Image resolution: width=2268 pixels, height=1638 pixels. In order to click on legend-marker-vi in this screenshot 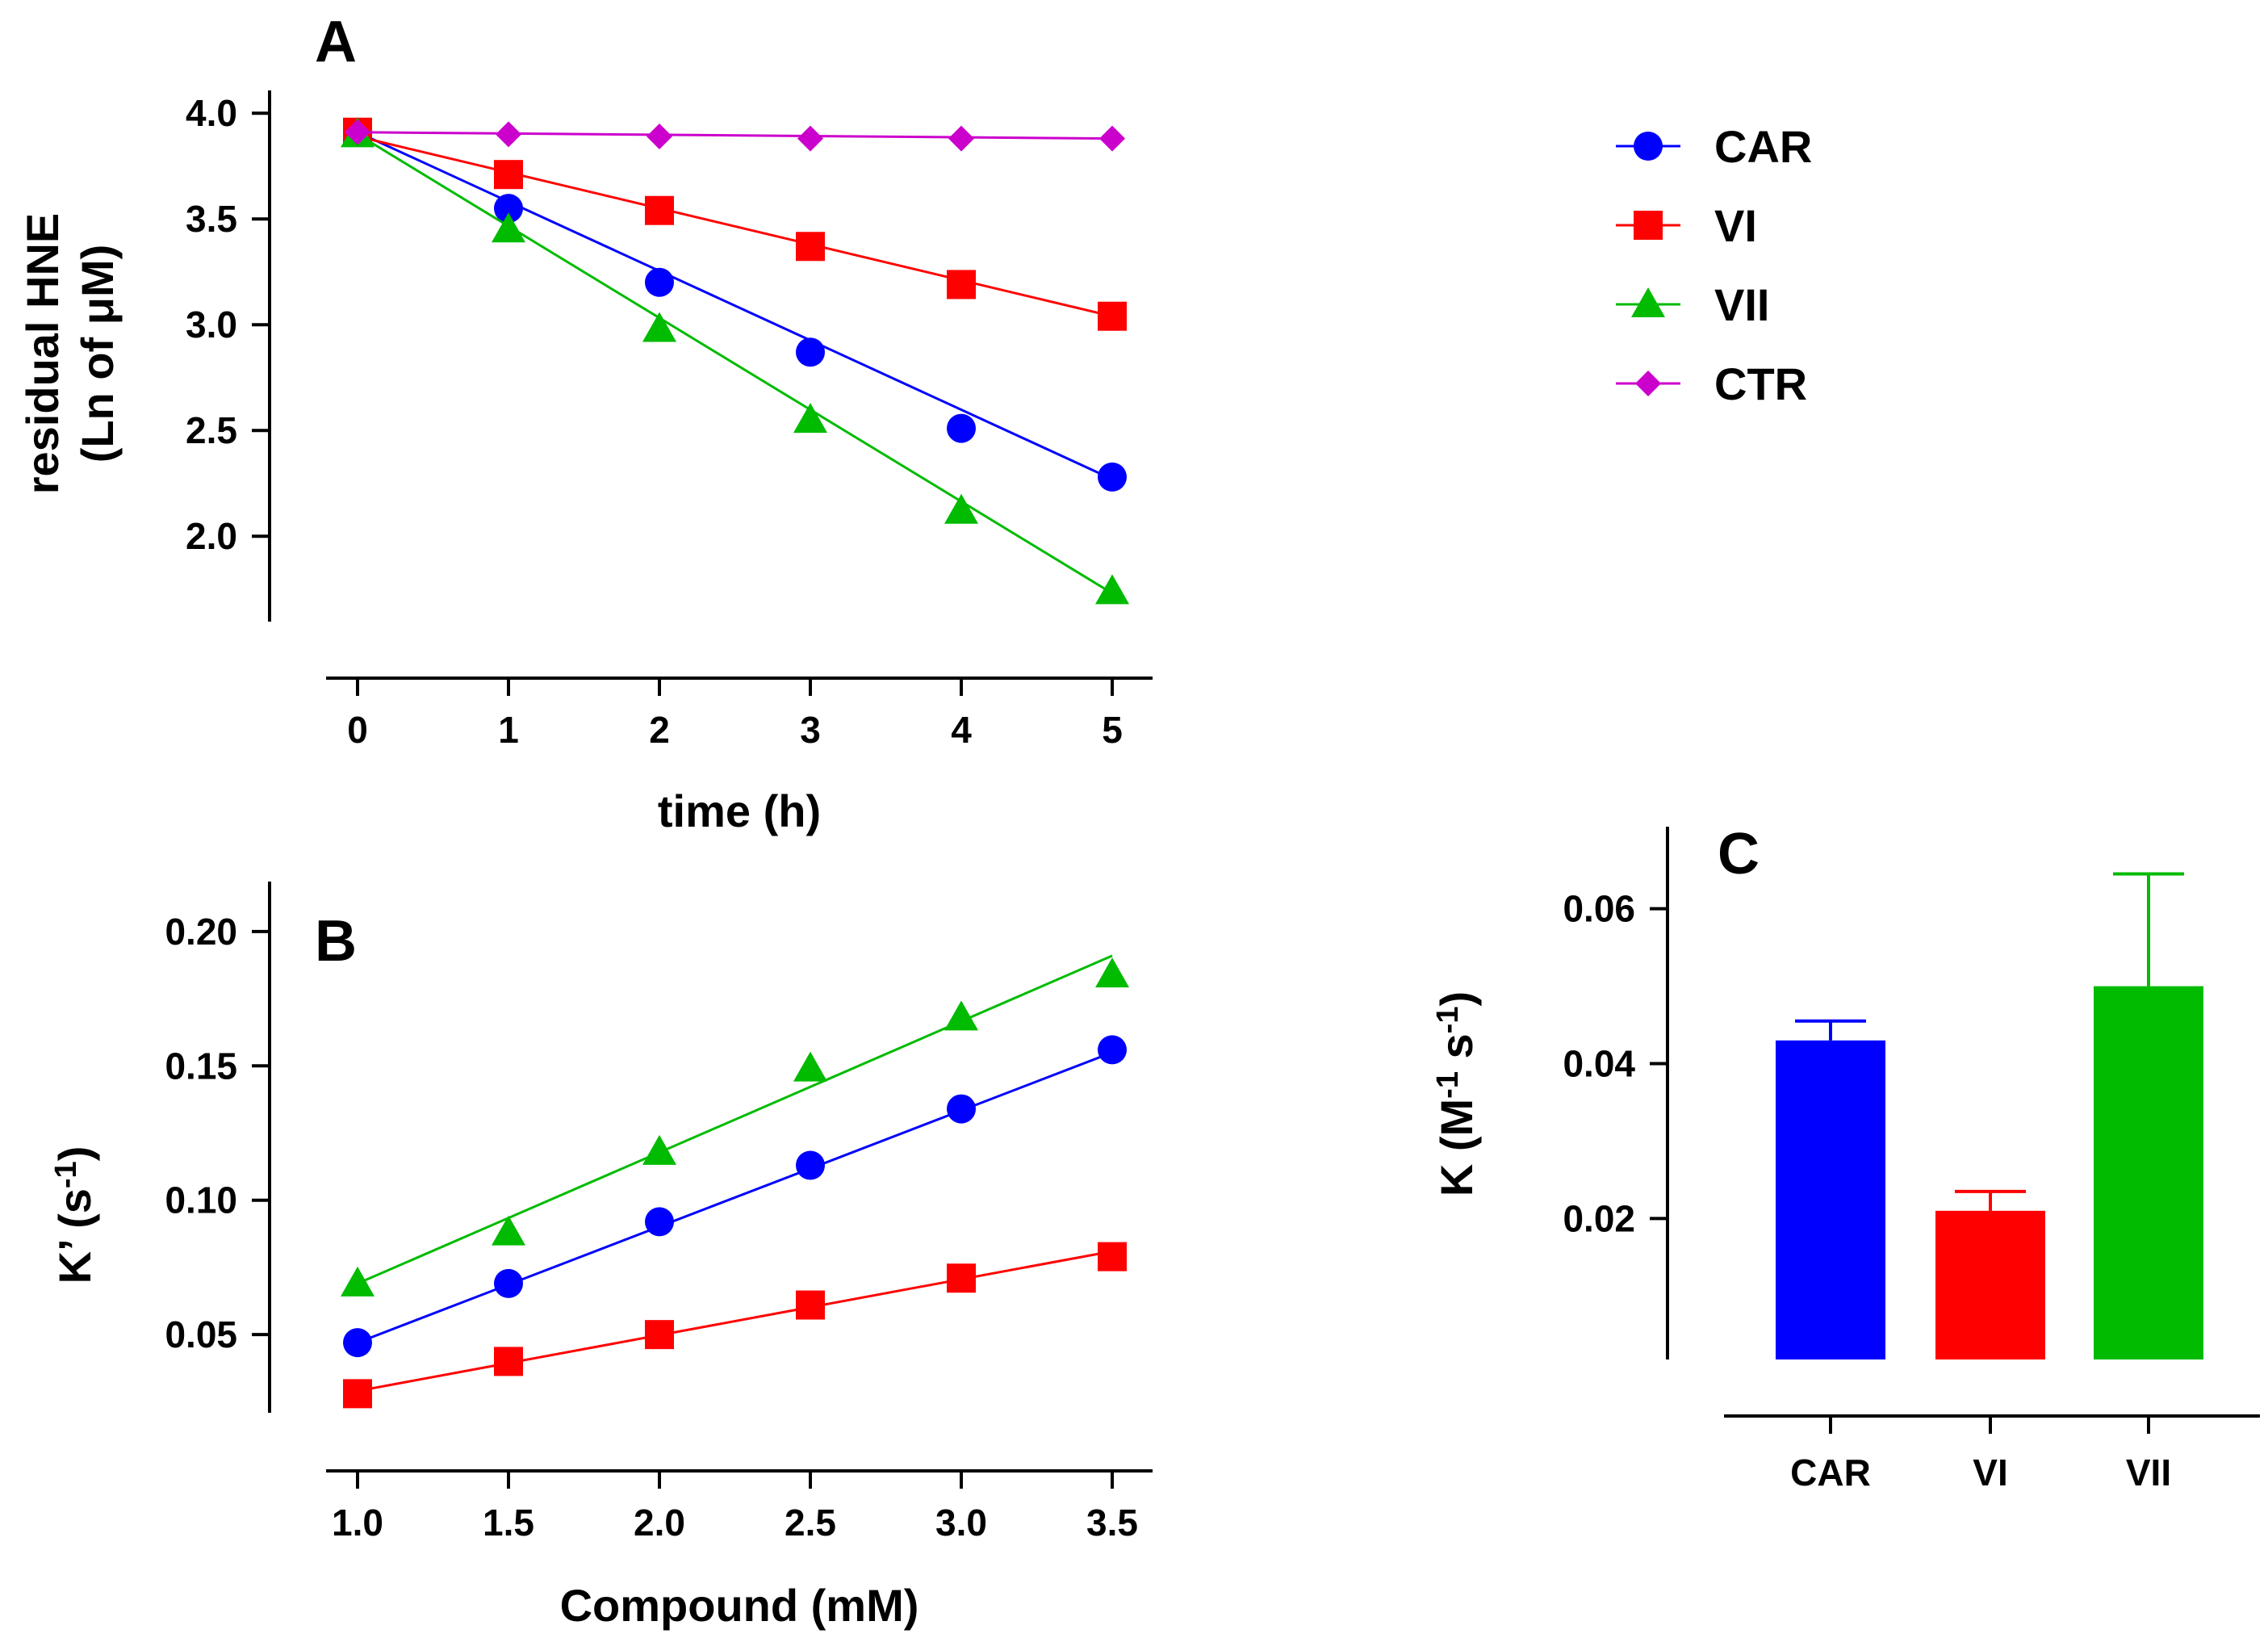, I will do `click(1648, 225)`.